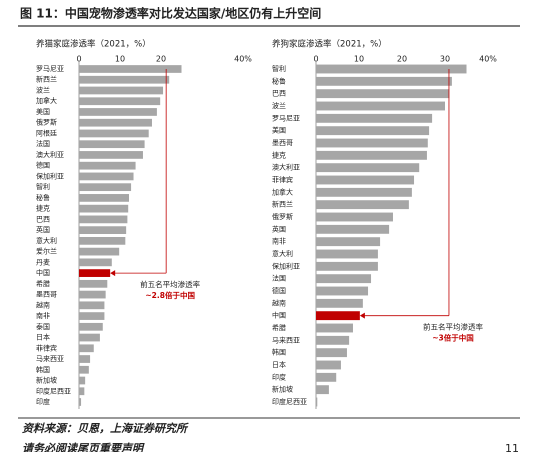 Image resolution: width=536 pixels, height=452 pixels. I want to click on disclaimer: 请务必阅读尾页重要声明, so click(83, 447).